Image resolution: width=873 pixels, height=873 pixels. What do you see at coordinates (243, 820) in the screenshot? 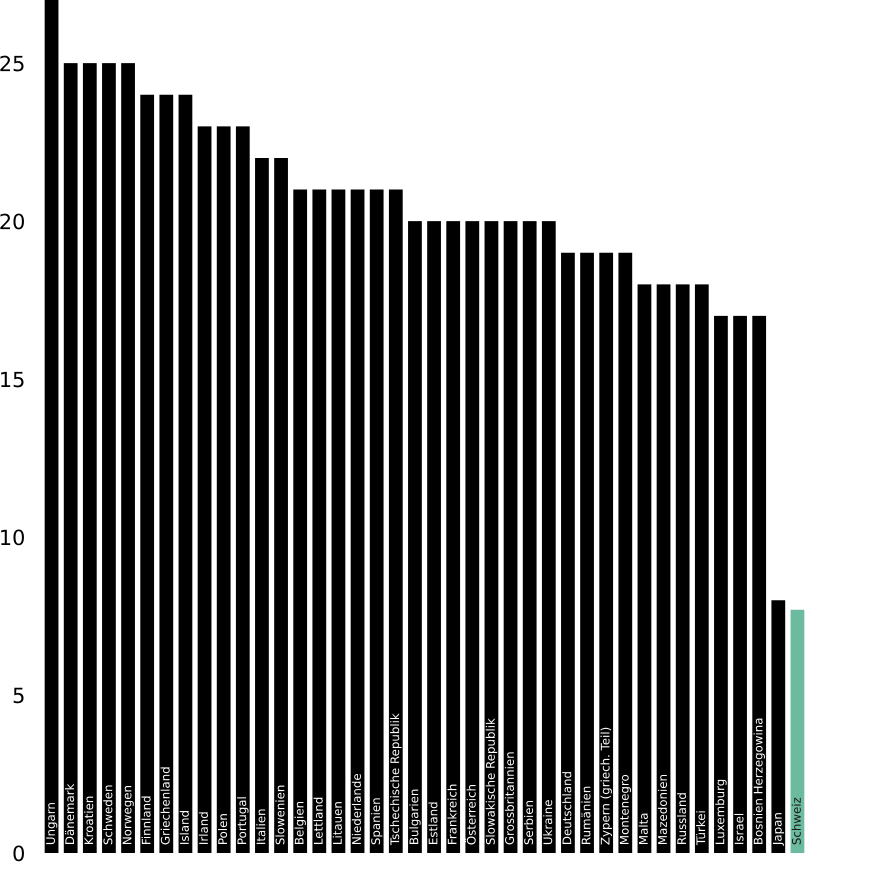
I see `x-tick-label: Portugal` at bounding box center [243, 820].